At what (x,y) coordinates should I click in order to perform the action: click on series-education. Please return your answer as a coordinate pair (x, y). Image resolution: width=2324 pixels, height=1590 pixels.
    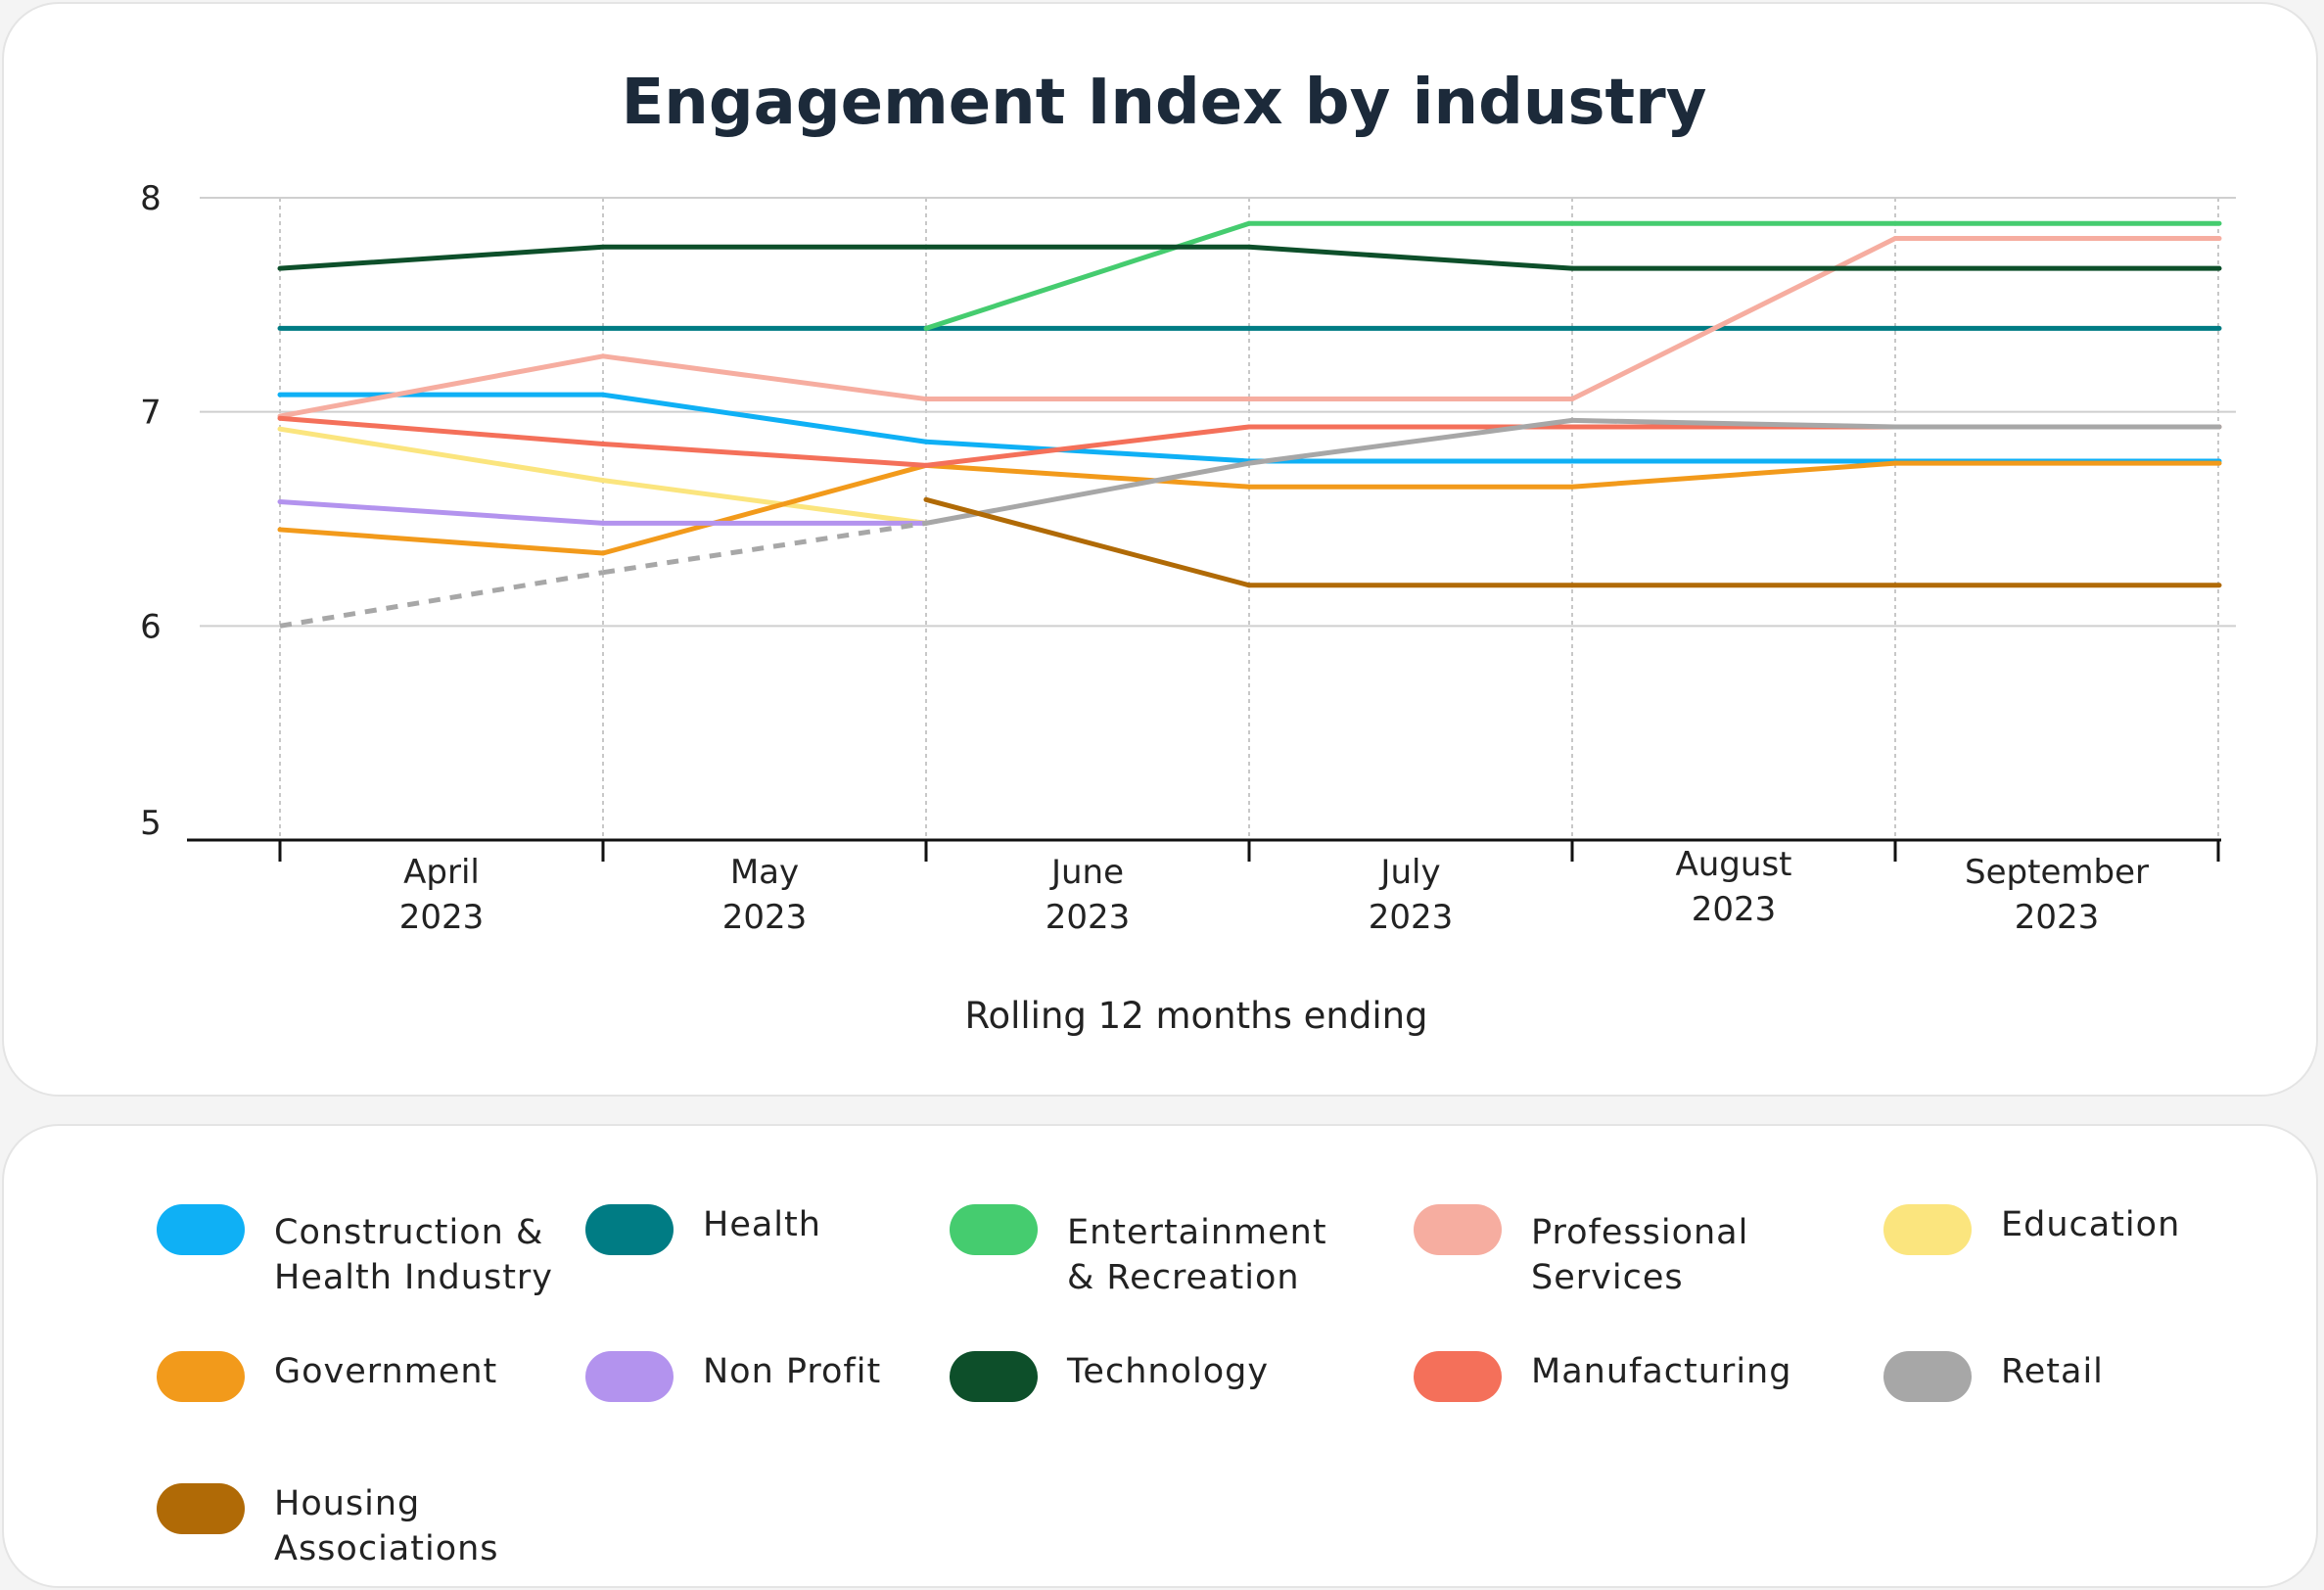
    Looking at the image, I should click on (603, 476).